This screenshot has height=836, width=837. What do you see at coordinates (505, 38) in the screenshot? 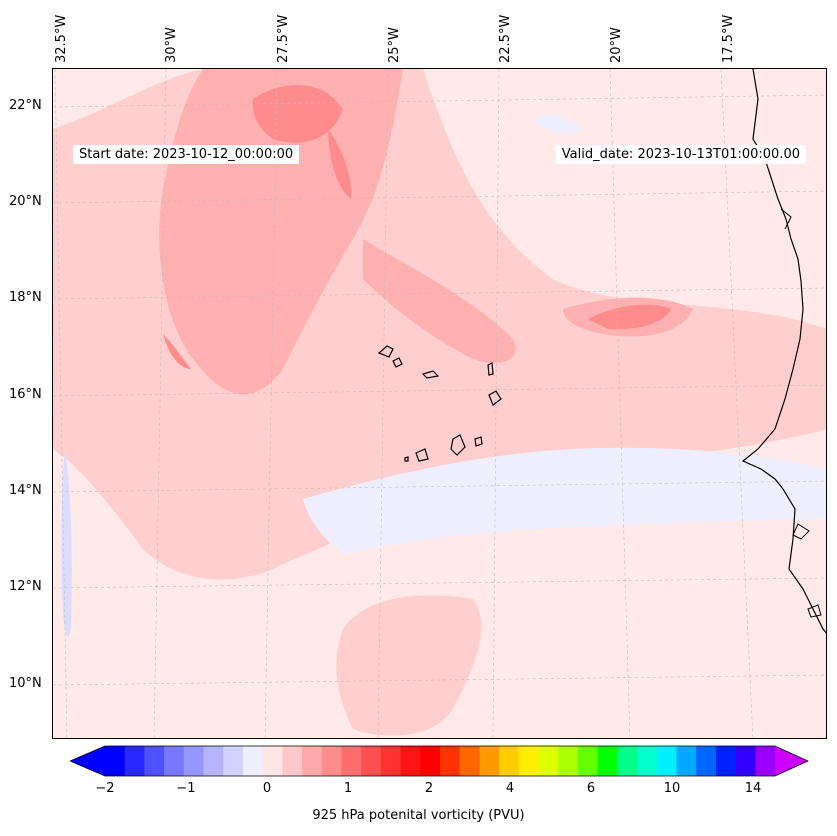
I see `lon-label: 22.5°W` at bounding box center [505, 38].